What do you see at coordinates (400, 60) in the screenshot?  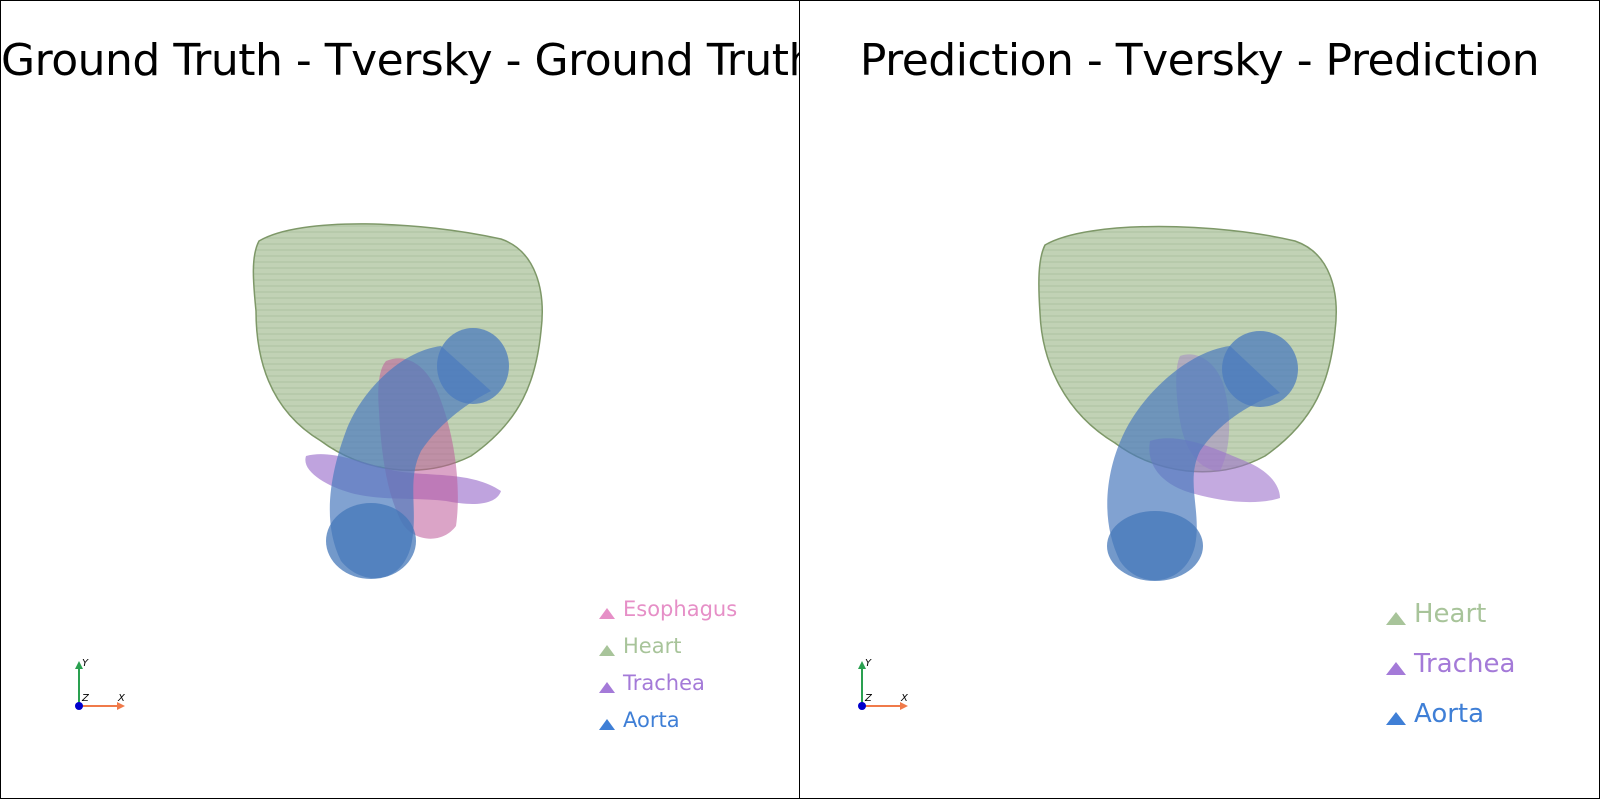 I see `ground-truth-title: Ground Truth - Tversky - Ground Truth` at bounding box center [400, 60].